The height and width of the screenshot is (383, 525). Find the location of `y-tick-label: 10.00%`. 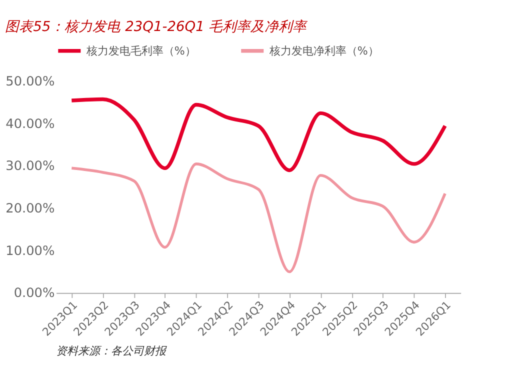

y-tick-label: 10.00% is located at coordinates (30, 251).